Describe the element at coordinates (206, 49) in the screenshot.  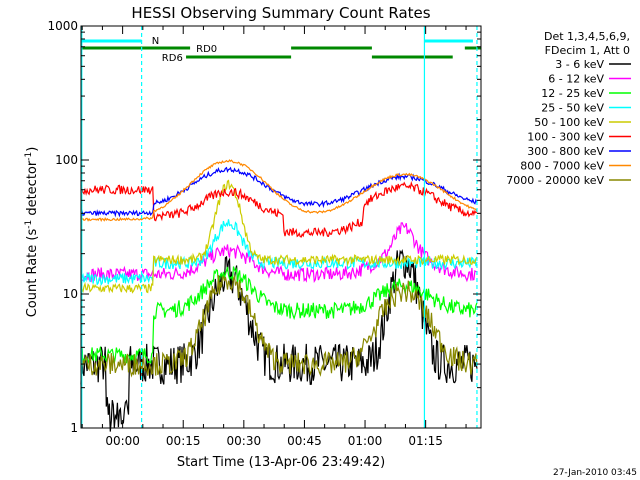
I see `annotation-label-rd0: RD0` at that location.